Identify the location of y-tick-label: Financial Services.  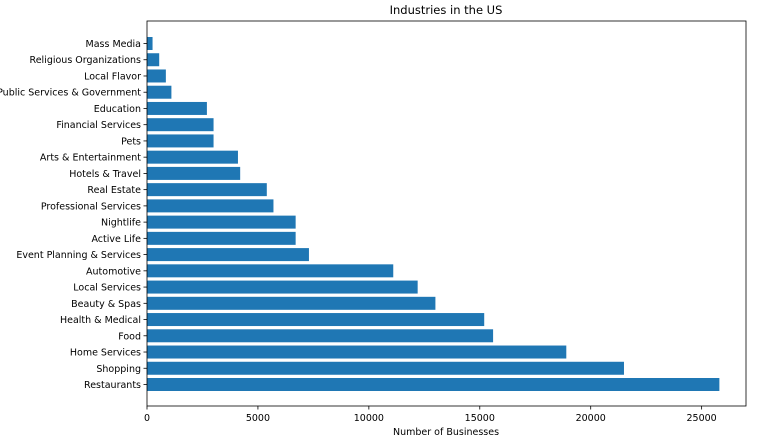
(98, 125).